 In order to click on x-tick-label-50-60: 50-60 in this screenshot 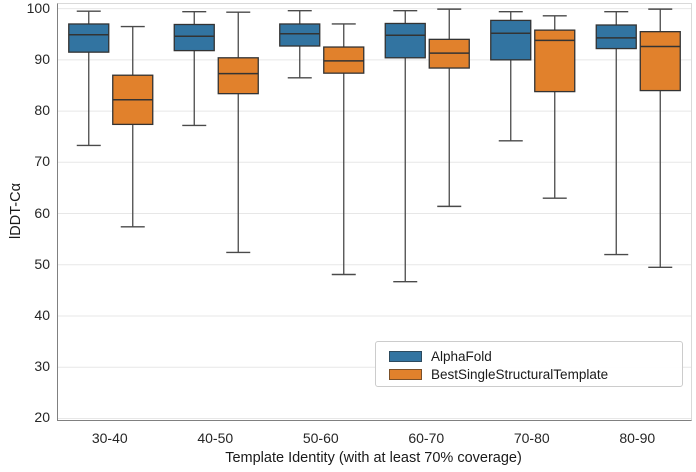, I will do `click(320, 438)`.